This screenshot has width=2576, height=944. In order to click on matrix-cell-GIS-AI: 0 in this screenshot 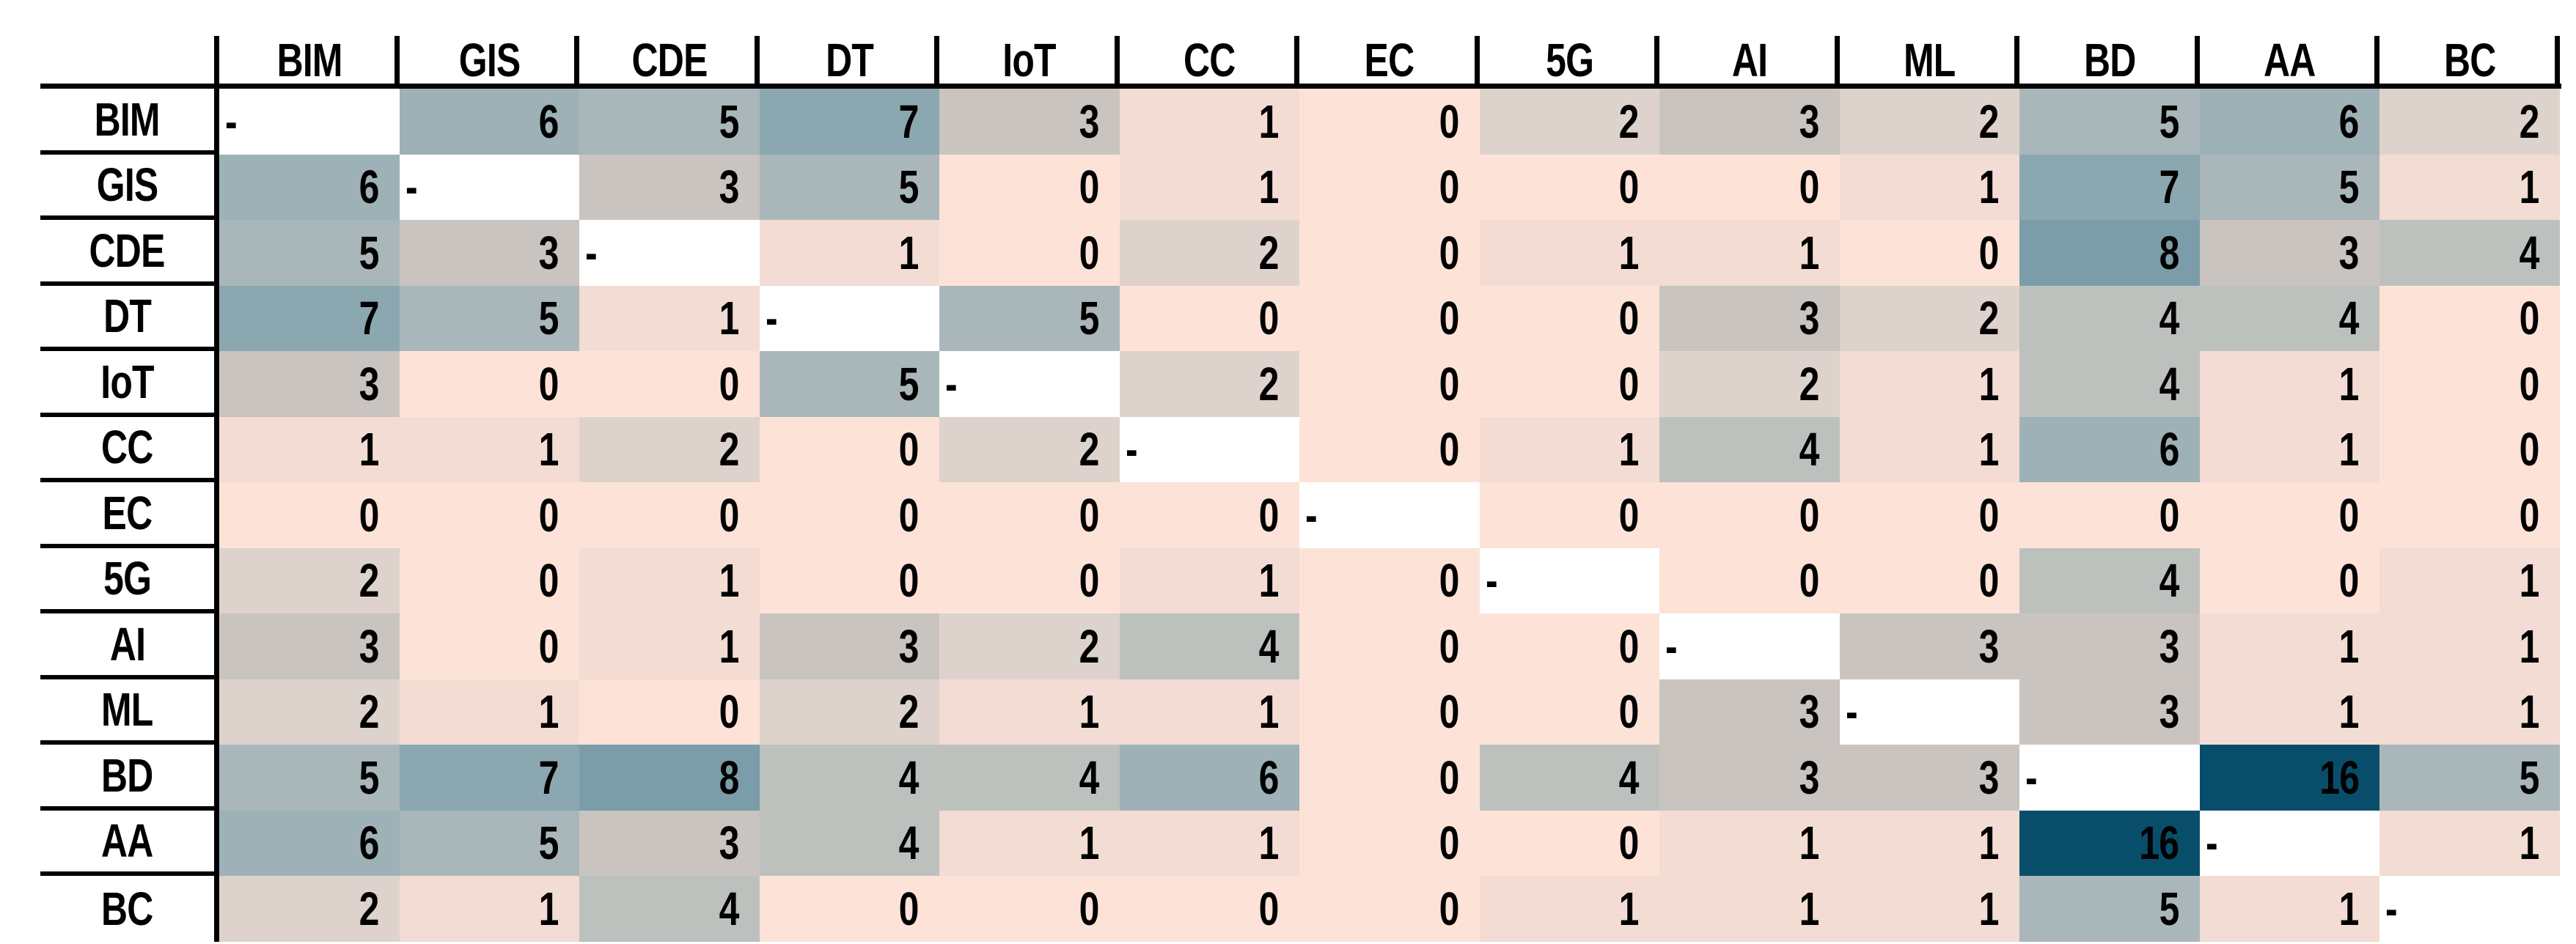, I will do `click(1750, 187)`.